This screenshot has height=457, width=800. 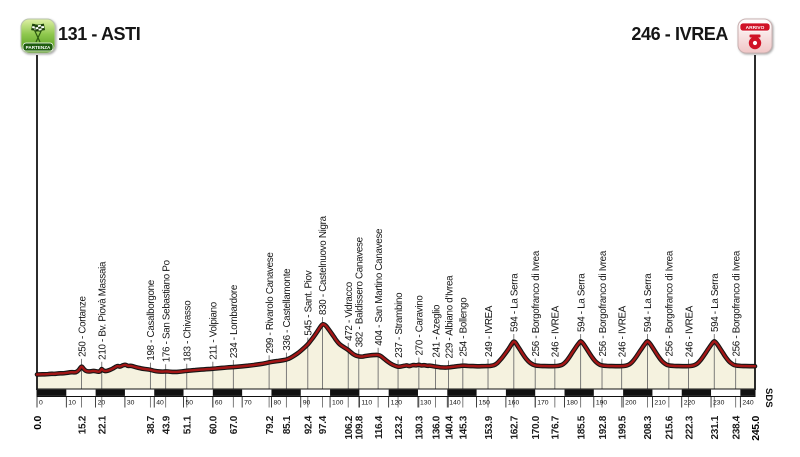 I want to click on waypoint-label: 210 - Bv. Piovà Massaia, so click(x=103, y=310).